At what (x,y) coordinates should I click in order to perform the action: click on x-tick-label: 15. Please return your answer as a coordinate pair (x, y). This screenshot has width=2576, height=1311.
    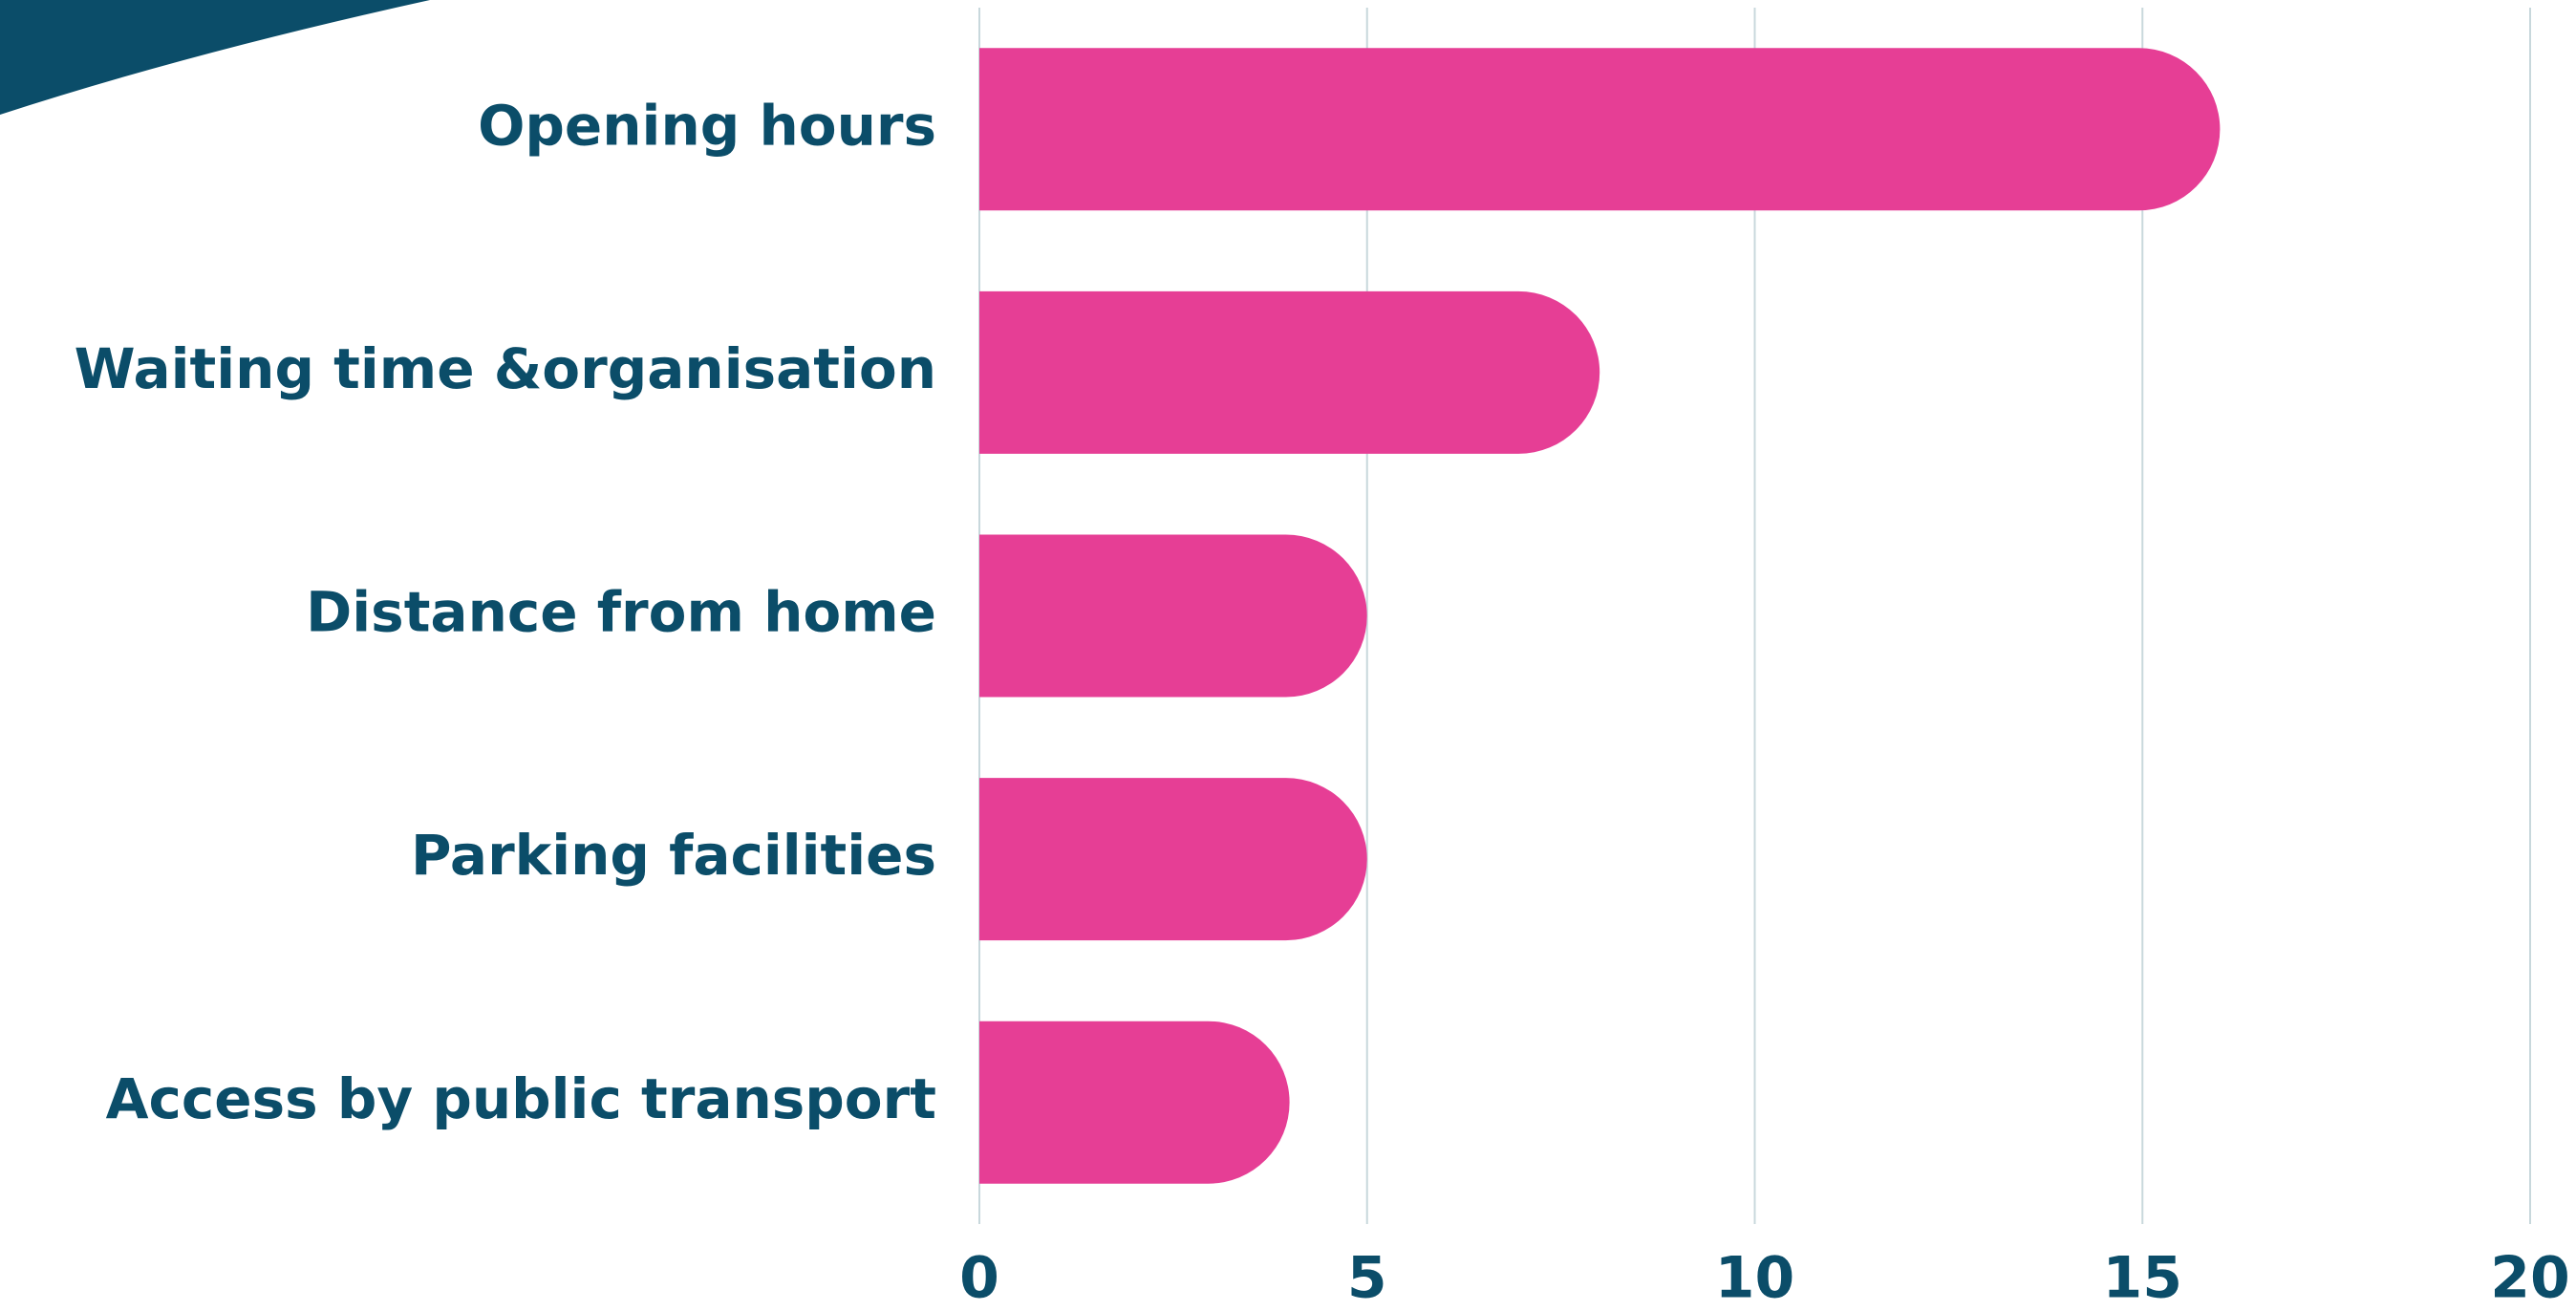
    Looking at the image, I should click on (2143, 1278).